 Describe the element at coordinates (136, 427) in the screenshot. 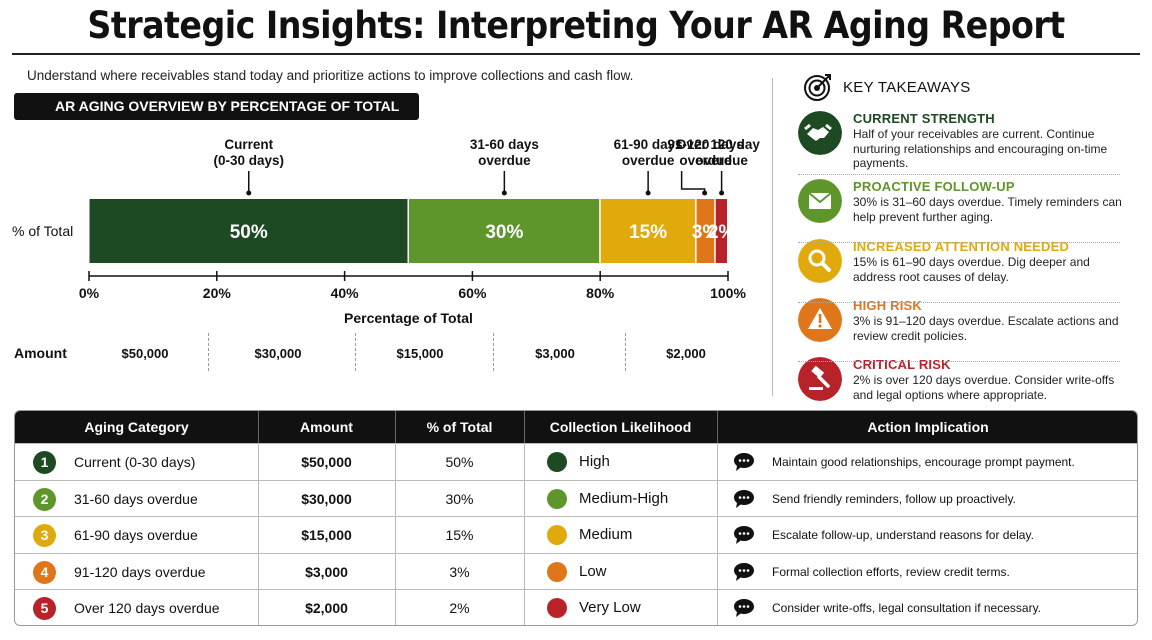

I see `column-header: Aging Category` at that location.